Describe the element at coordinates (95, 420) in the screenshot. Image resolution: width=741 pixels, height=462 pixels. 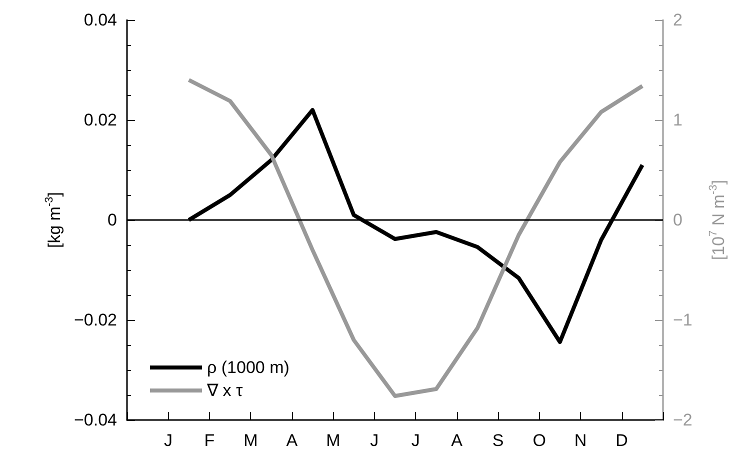
I see `y-tick-label: −0.04` at that location.